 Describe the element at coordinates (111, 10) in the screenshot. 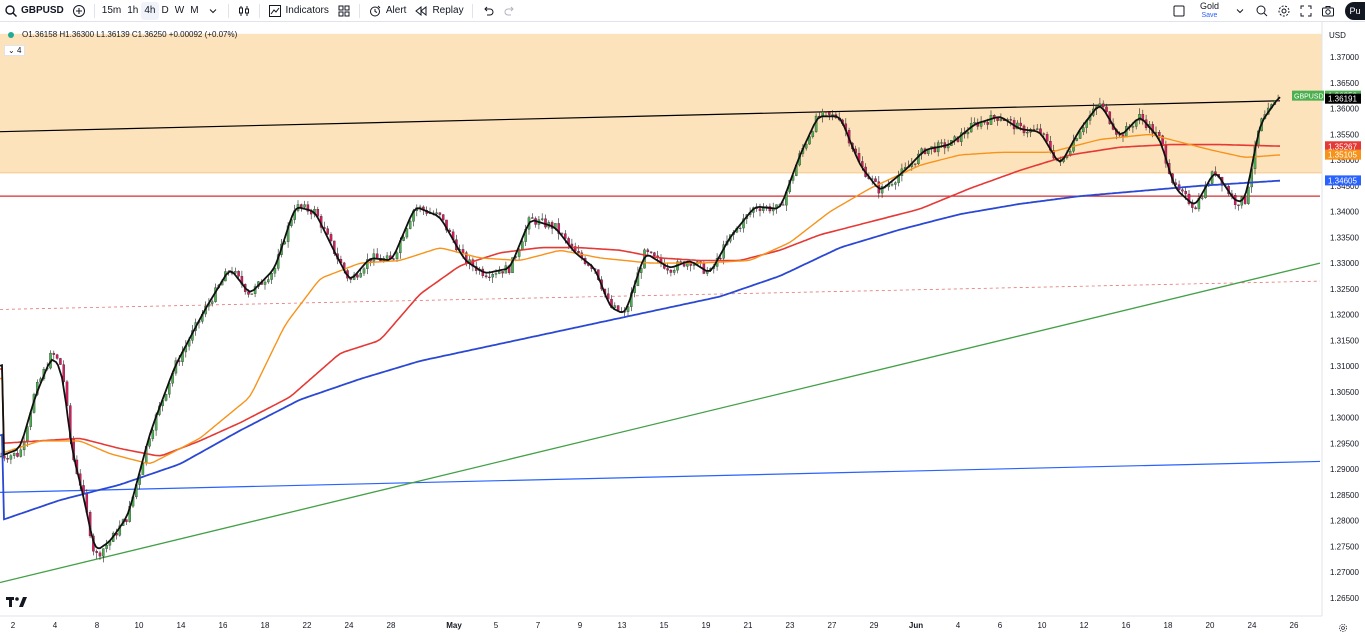

I see `timeframe-15m: 15m` at that location.